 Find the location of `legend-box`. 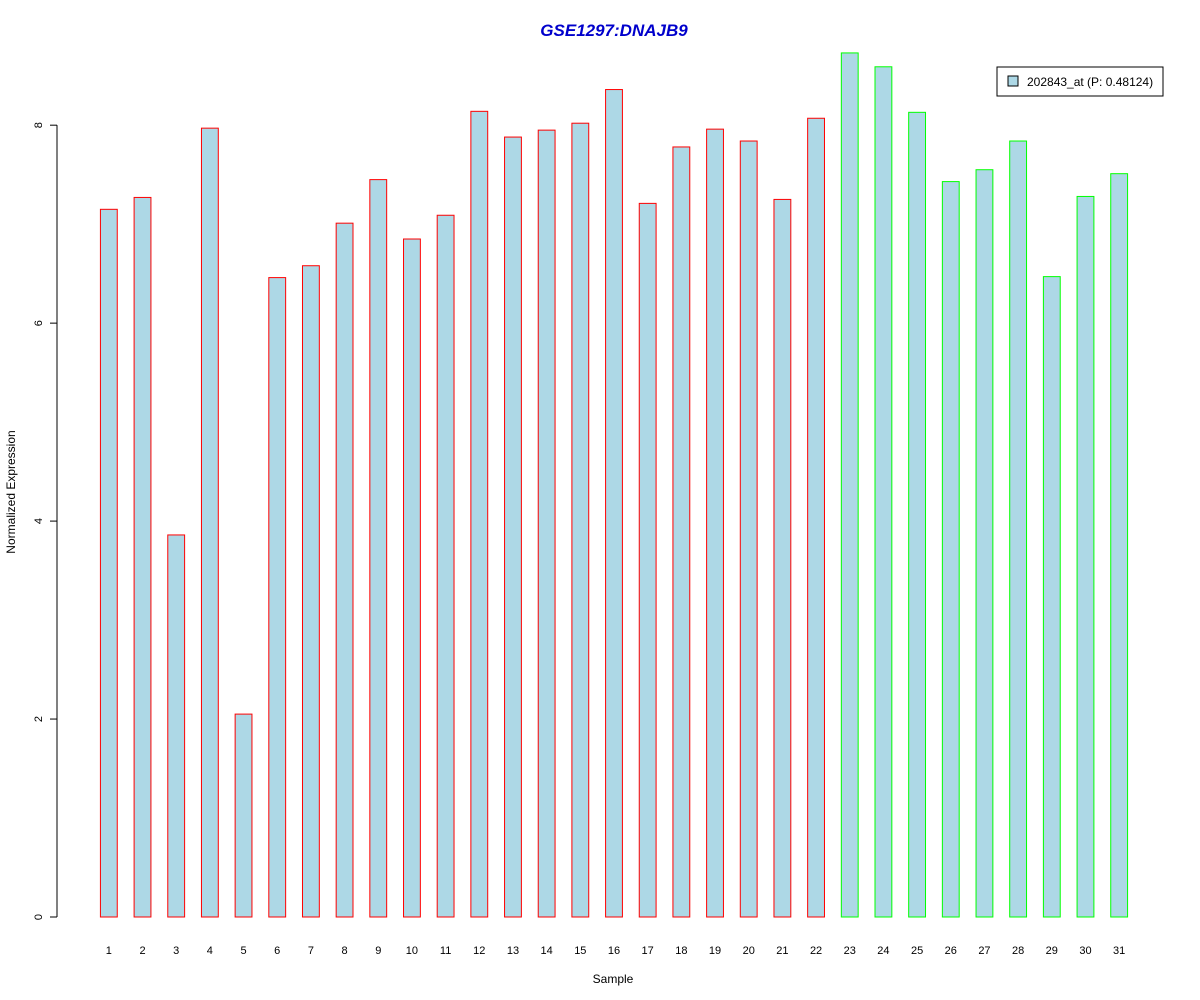

legend-box is located at coordinates (1080, 81).